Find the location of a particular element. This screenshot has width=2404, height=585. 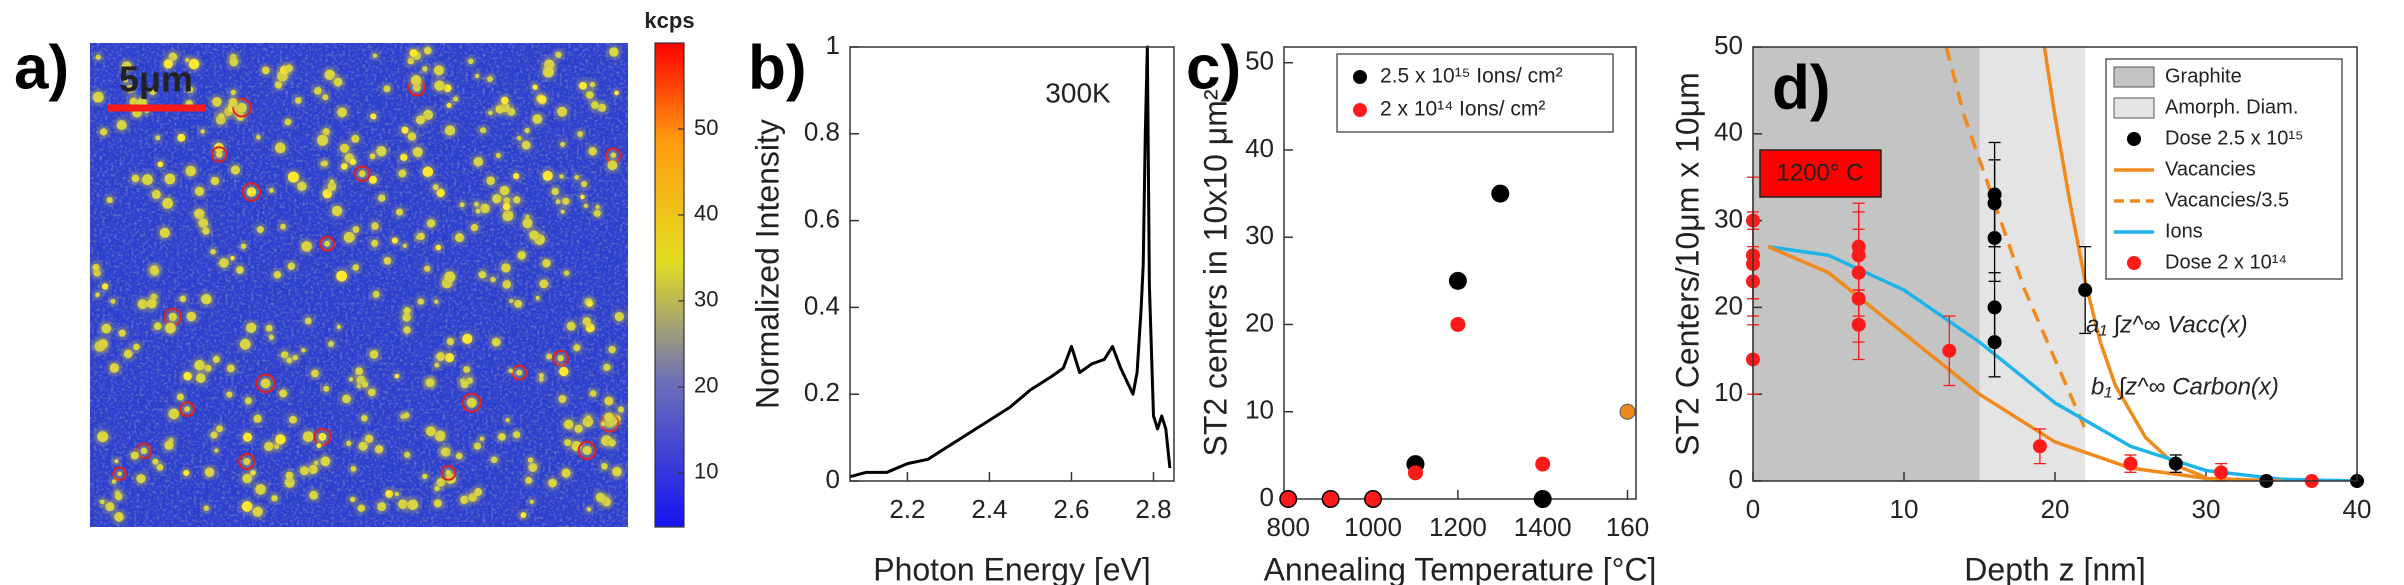

x-tick-label: 800 is located at coordinates (1288, 527).